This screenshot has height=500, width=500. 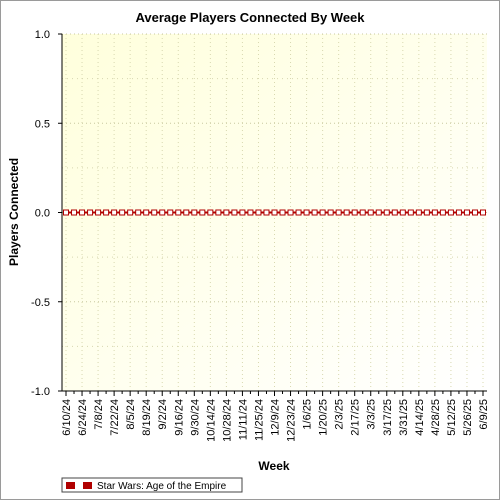 What do you see at coordinates (67, 417) in the screenshot?
I see `x-tick-label: 6/10/24` at bounding box center [67, 417].